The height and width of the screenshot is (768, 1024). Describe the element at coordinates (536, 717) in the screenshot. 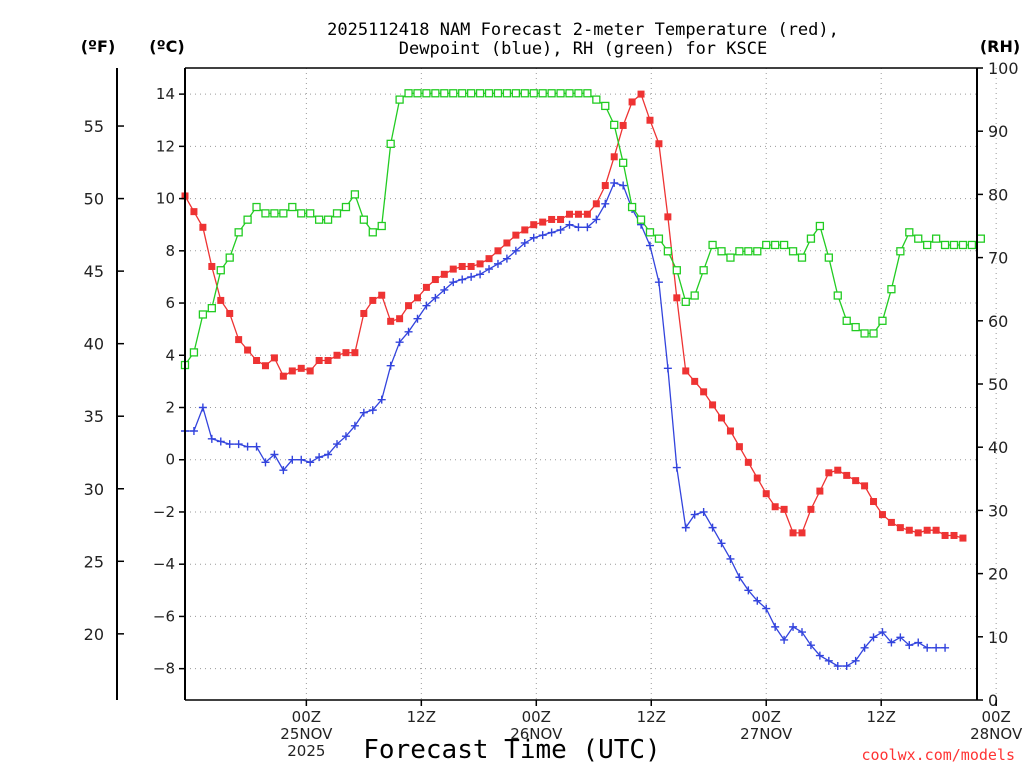

I see `time-tick-label: 00Z` at that location.